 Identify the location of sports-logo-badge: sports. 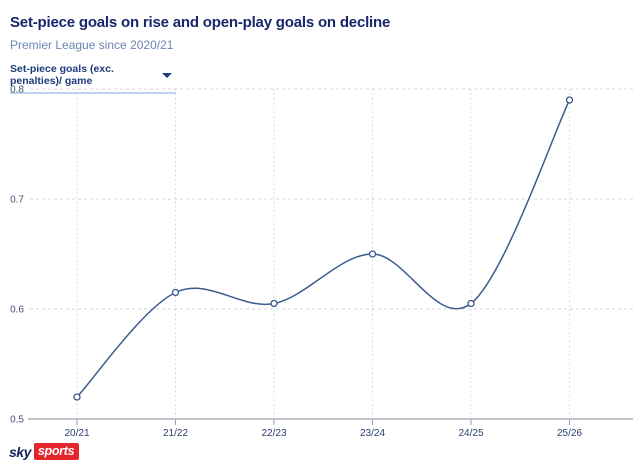
(56, 451).